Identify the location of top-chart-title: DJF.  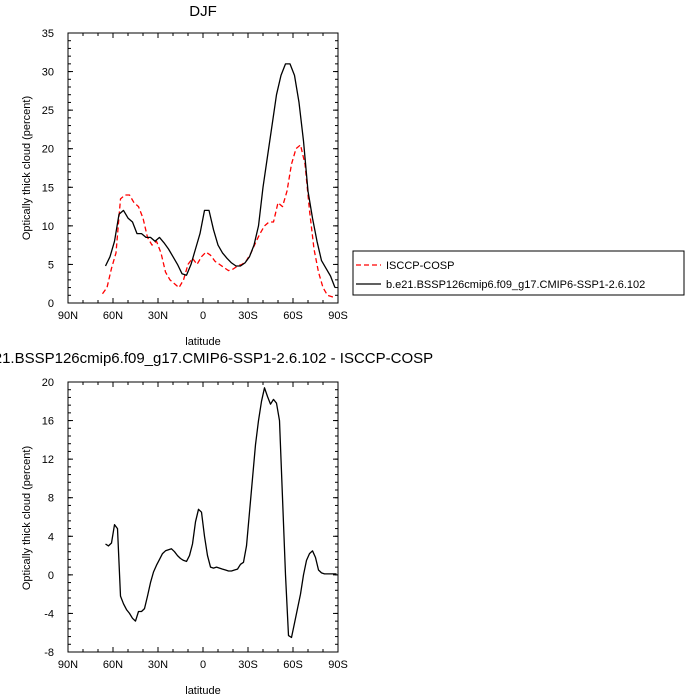
(203, 11).